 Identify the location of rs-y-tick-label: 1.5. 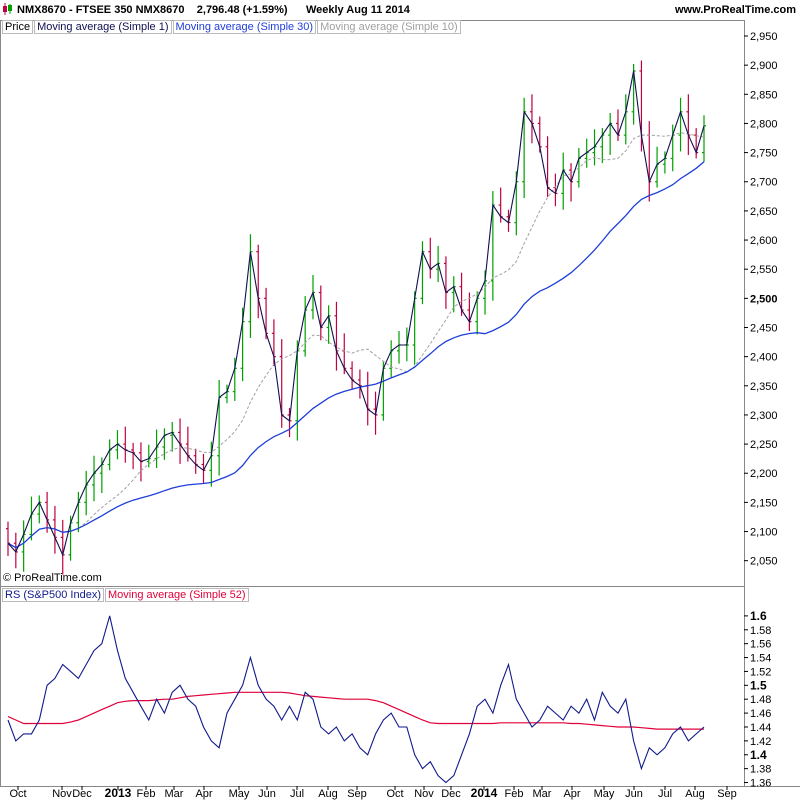
(758, 685).